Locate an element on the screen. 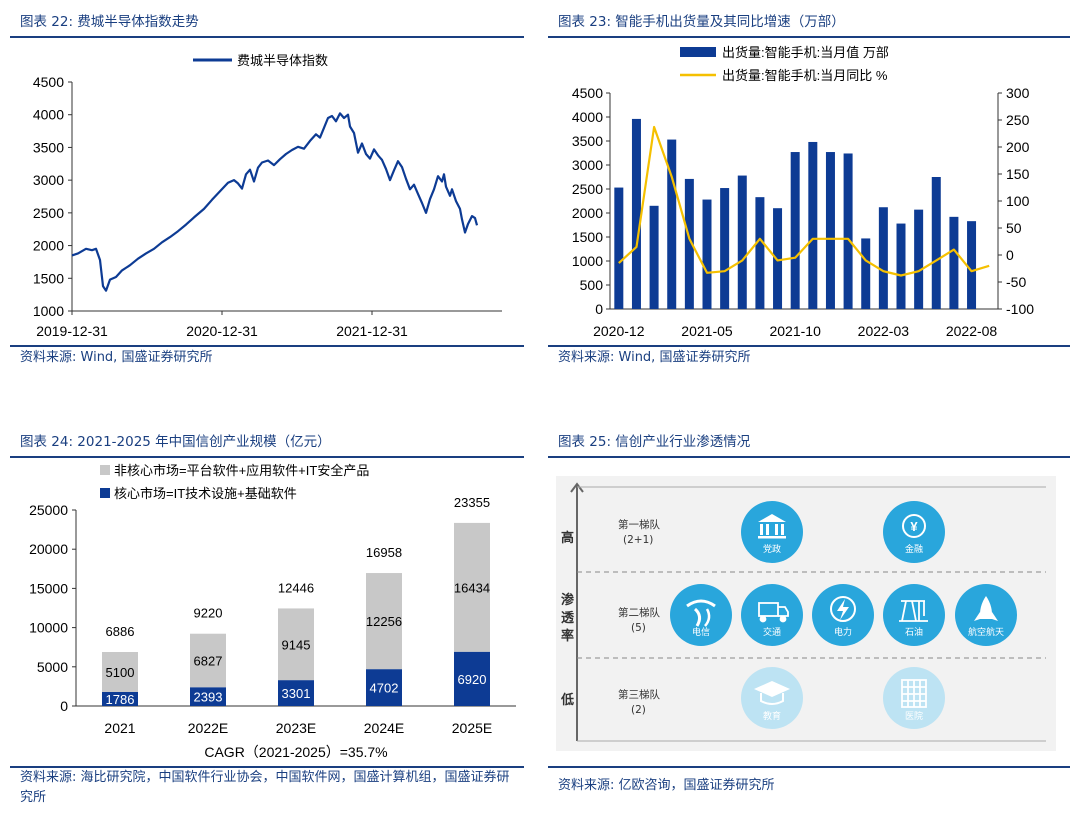  fig25-item-dangzheng: 党政 is located at coordinates (772, 532).